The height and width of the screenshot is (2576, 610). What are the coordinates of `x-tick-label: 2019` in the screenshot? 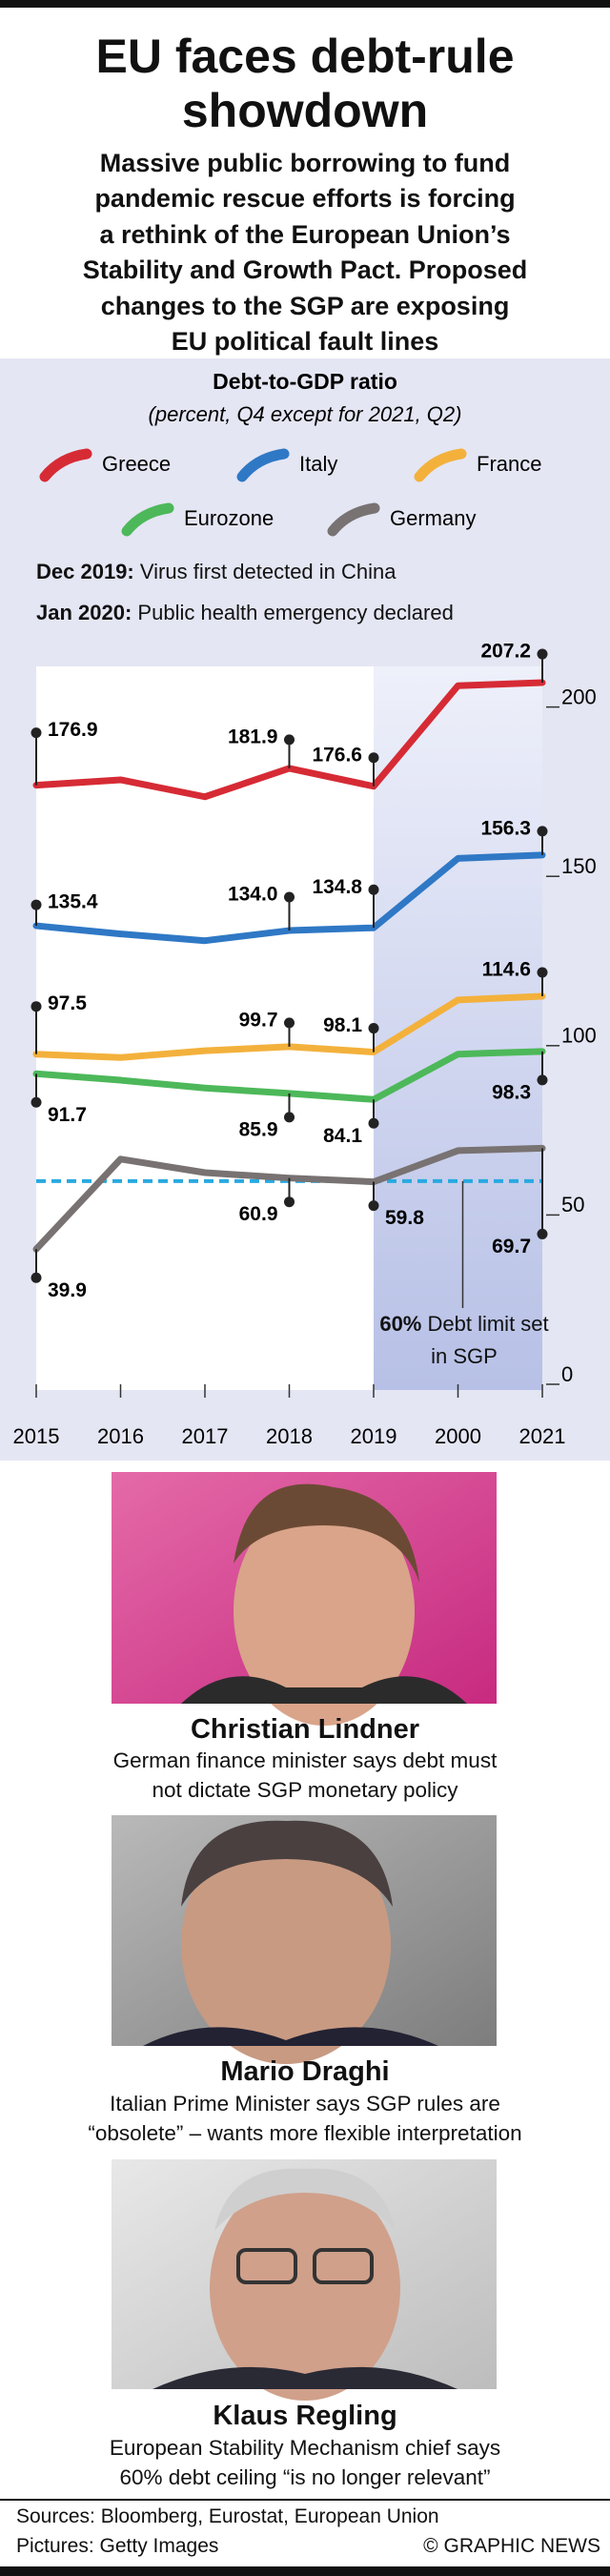 It's located at (374, 1436).